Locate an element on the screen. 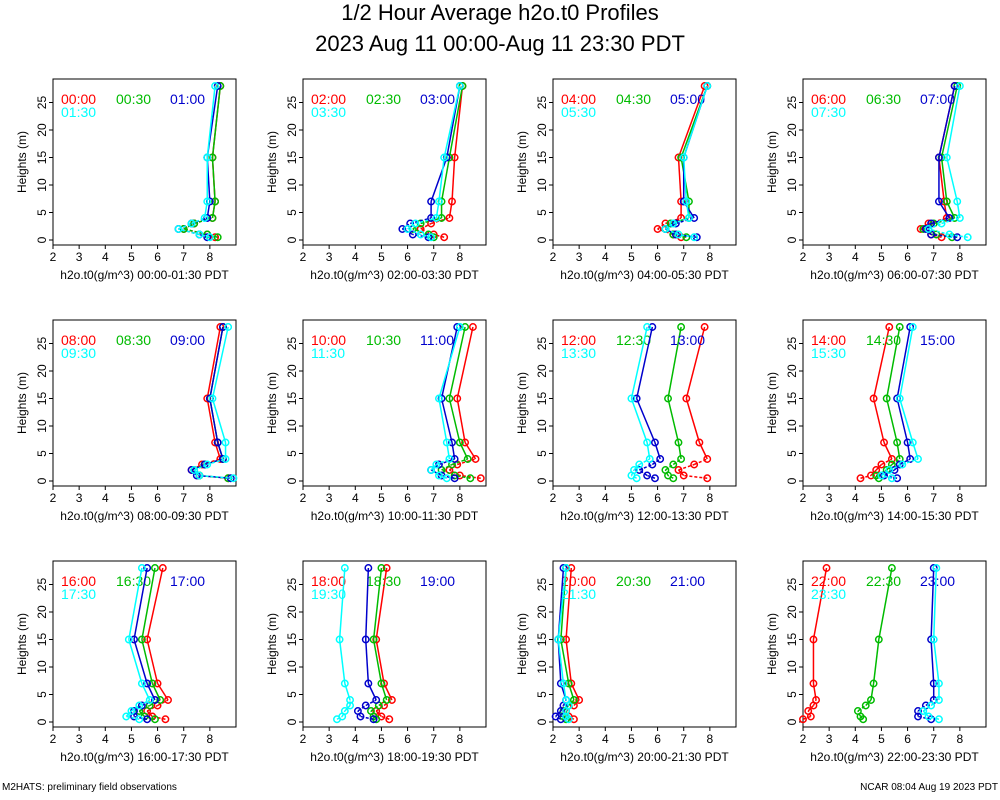 The height and width of the screenshot is (800, 1000). legend-entry: 16:30 is located at coordinates (133, 581).